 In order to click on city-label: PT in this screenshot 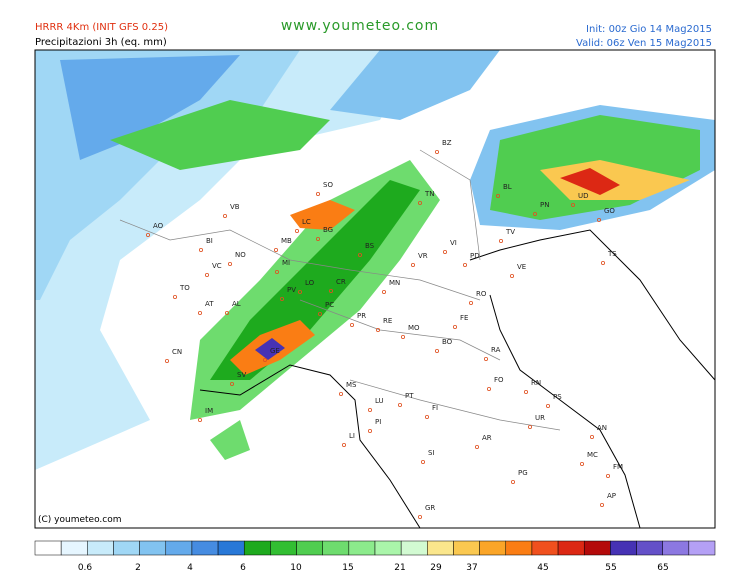, I will do `click(409, 396)`.